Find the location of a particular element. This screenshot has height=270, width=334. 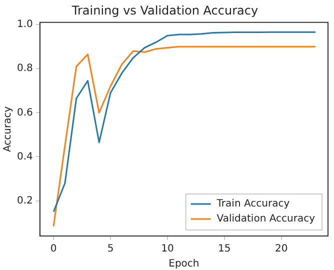

x-tick-label: 5 is located at coordinates (110, 249).